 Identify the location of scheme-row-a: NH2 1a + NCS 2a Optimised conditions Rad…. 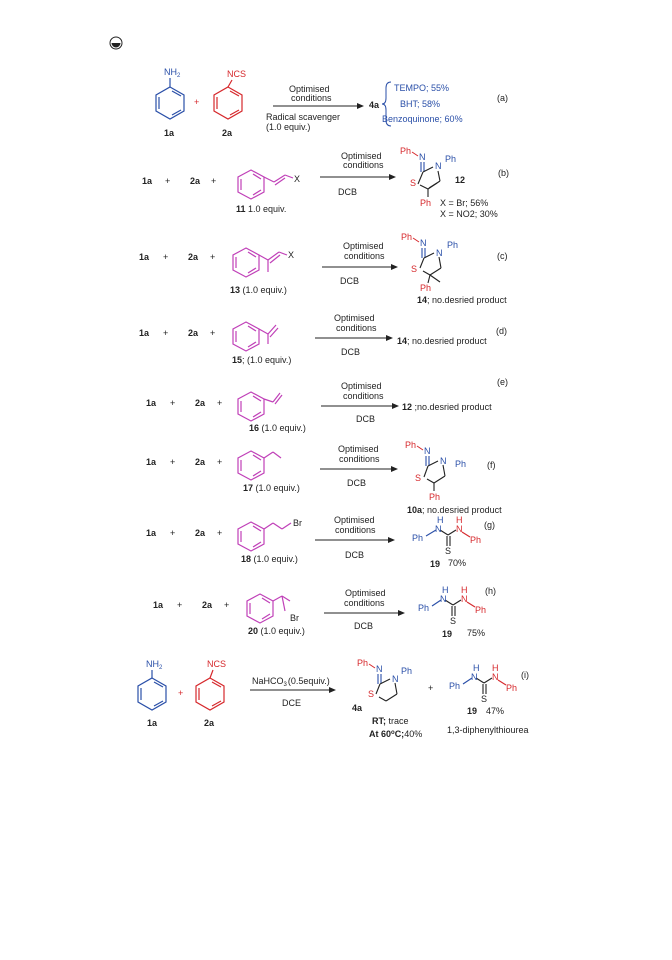
(331, 102).